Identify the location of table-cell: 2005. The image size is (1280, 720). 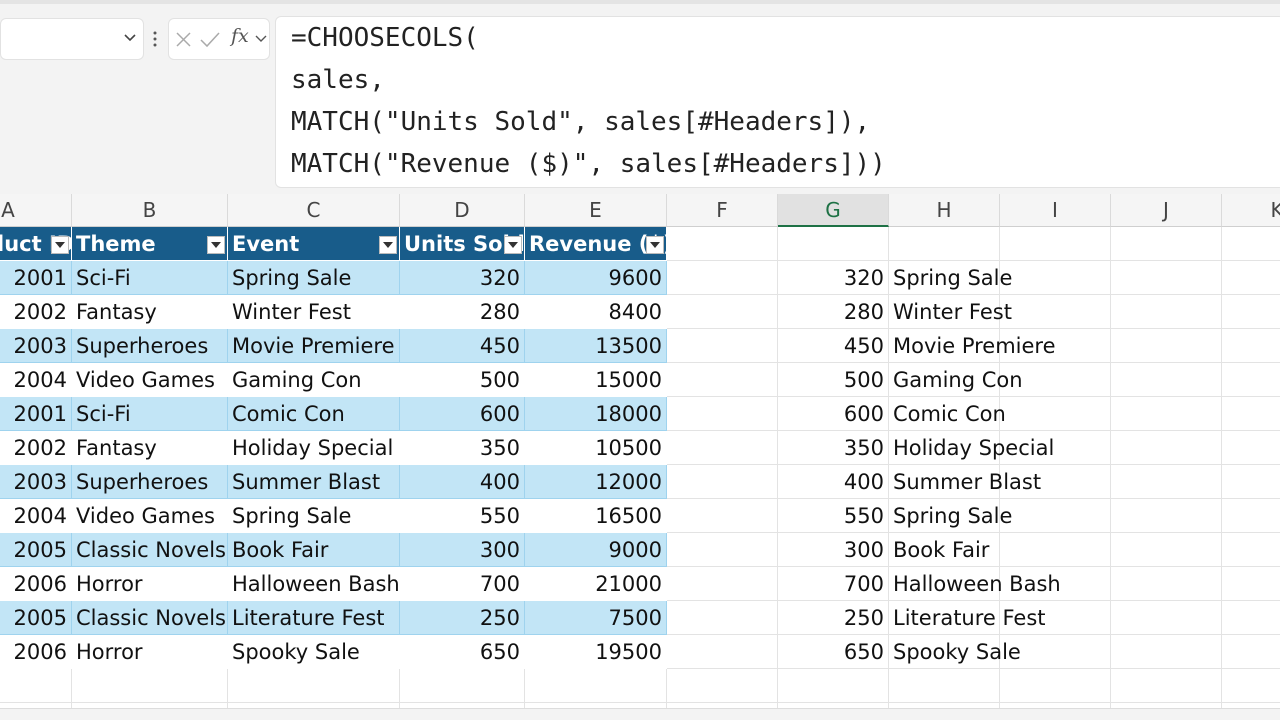
(36, 550).